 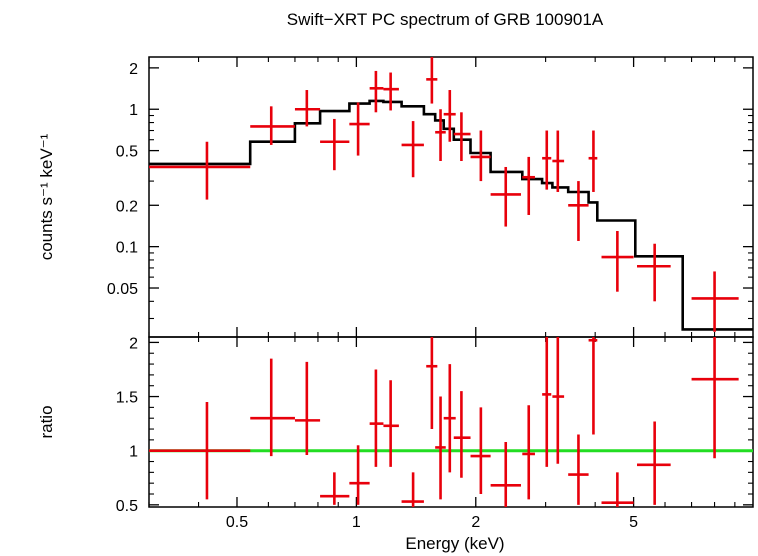 What do you see at coordinates (633, 522) in the screenshot?
I see `x-tick-label: 5` at bounding box center [633, 522].